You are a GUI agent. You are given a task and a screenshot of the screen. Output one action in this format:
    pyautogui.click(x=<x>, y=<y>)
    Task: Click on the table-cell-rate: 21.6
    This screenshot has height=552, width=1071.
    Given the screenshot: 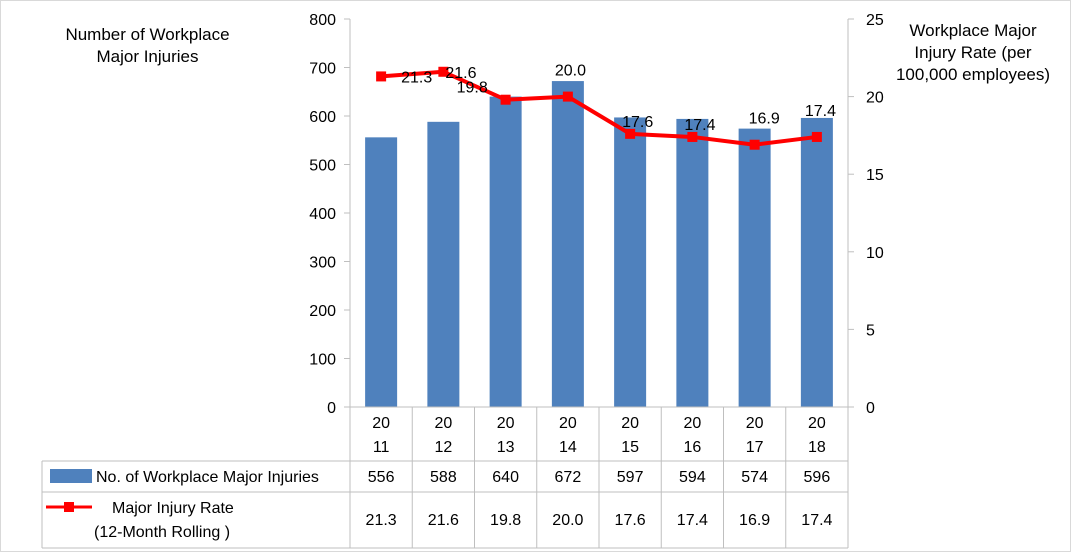 What is the action you would take?
    pyautogui.click(x=443, y=520)
    